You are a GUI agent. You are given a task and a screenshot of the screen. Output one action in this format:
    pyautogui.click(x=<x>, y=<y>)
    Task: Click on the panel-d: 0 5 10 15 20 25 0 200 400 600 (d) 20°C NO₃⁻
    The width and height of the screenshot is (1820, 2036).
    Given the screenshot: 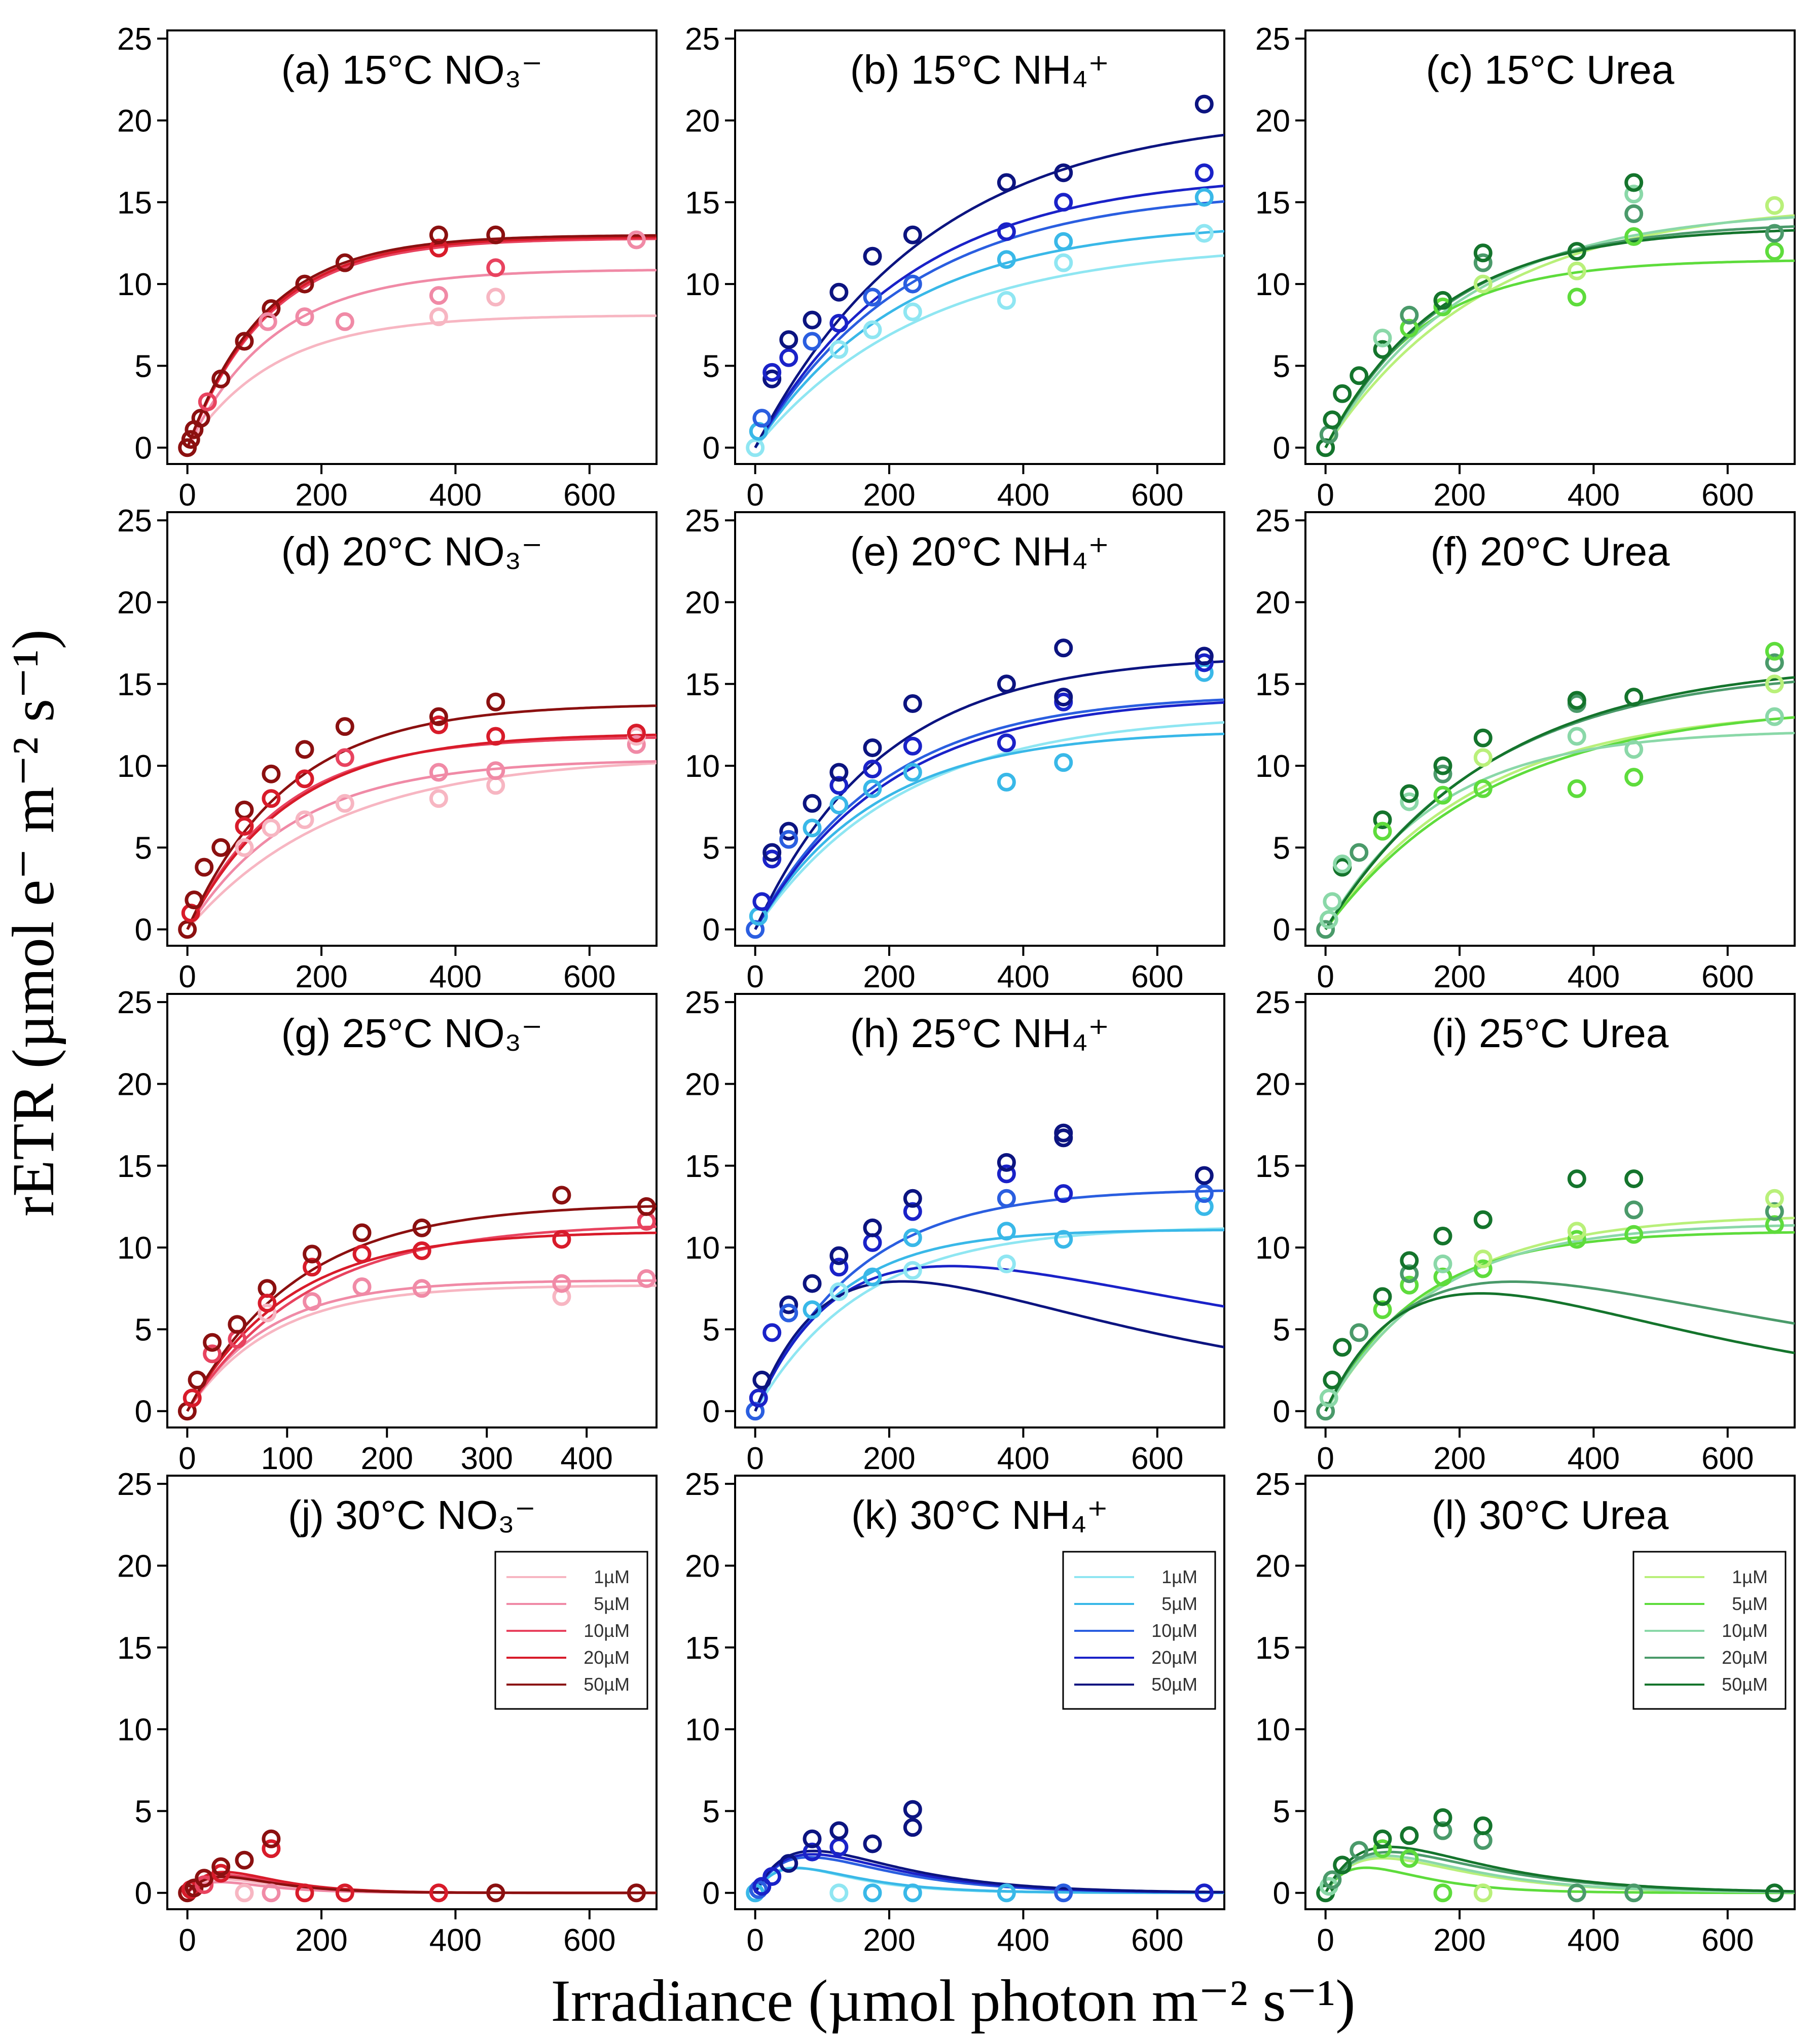 What is the action you would take?
    pyautogui.click(x=388, y=749)
    